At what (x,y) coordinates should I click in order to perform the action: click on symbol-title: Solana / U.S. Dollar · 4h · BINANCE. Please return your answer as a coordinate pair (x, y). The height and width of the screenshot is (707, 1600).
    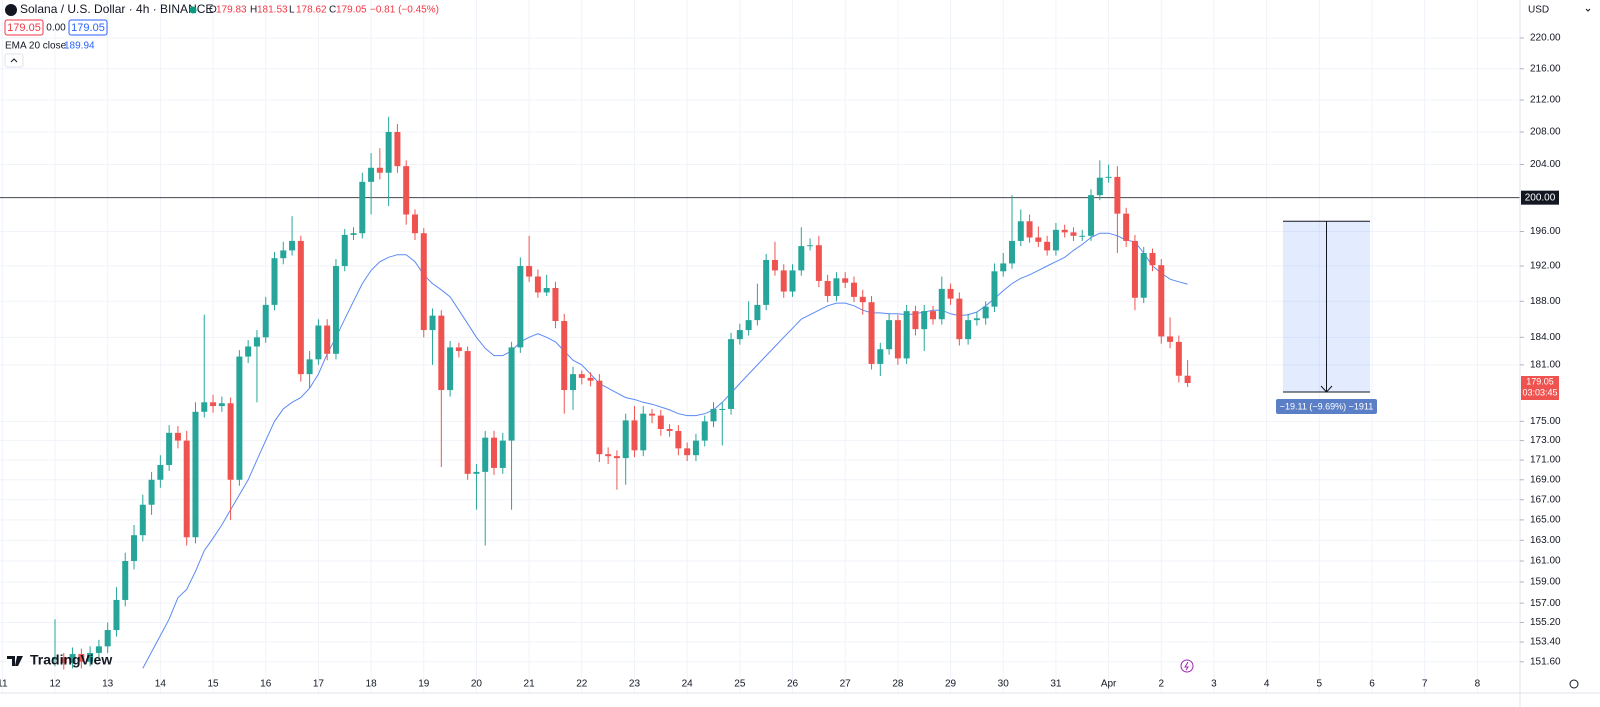
    Looking at the image, I should click on (116, 9).